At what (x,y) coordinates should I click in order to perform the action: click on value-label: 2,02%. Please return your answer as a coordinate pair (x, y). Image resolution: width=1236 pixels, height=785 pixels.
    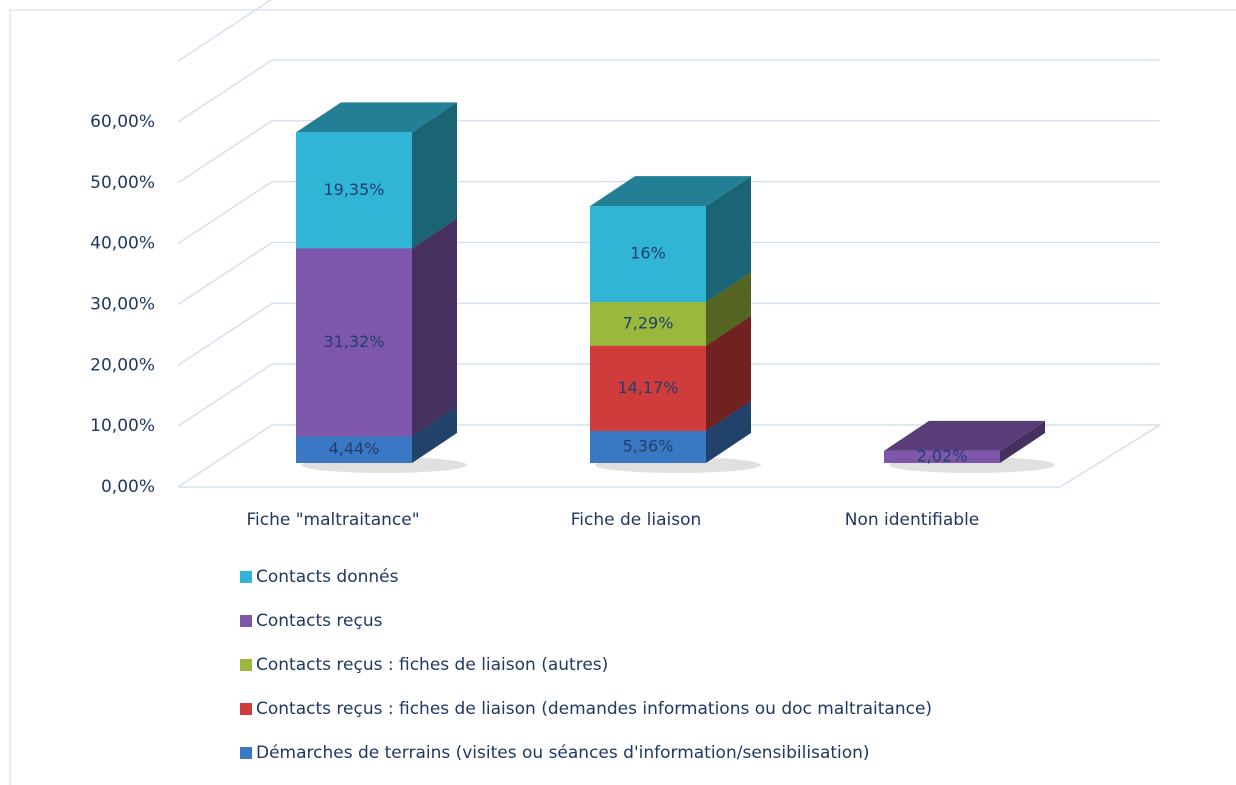
    Looking at the image, I should click on (942, 456).